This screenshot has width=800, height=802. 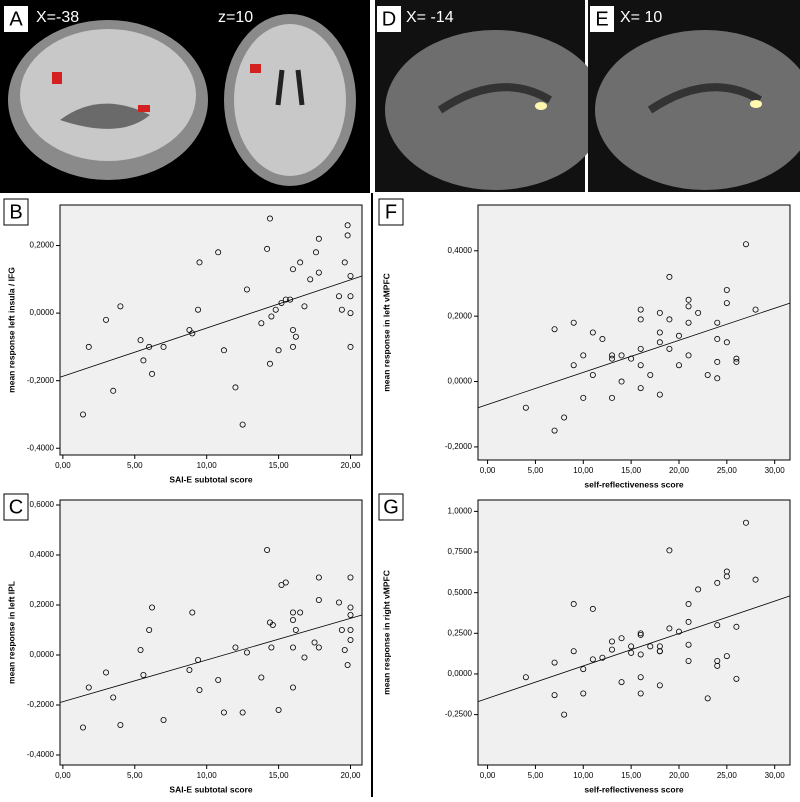 What do you see at coordinates (386, 332) in the screenshot?
I see `y-axis-label: mean response in left vMPFC` at bounding box center [386, 332].